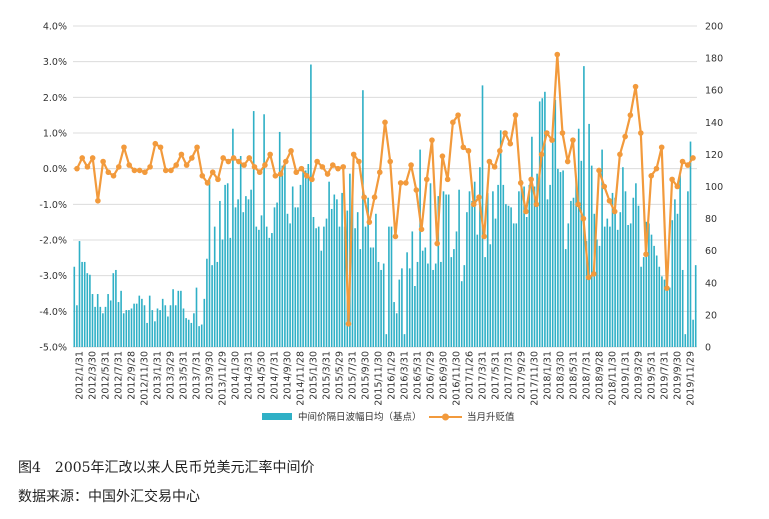  Describe the element at coordinates (392, 375) in the screenshot. I see `x-axis-tick-label: 2016/1/29` at that location.